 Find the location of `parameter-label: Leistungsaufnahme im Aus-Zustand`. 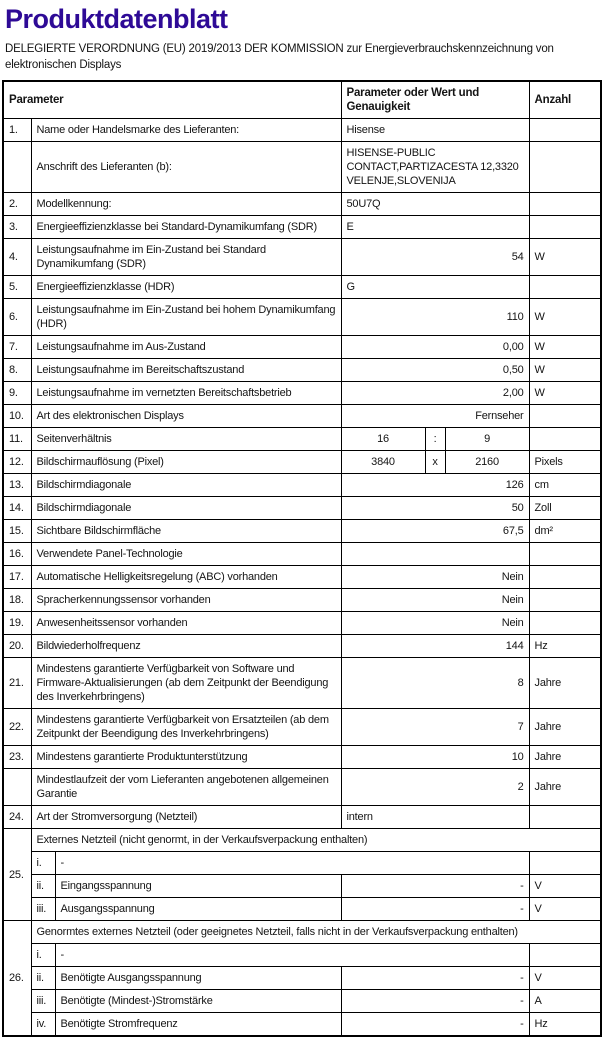

parameter-label: Leistungsaufnahme im Aus-Zustand is located at coordinates (186, 347).